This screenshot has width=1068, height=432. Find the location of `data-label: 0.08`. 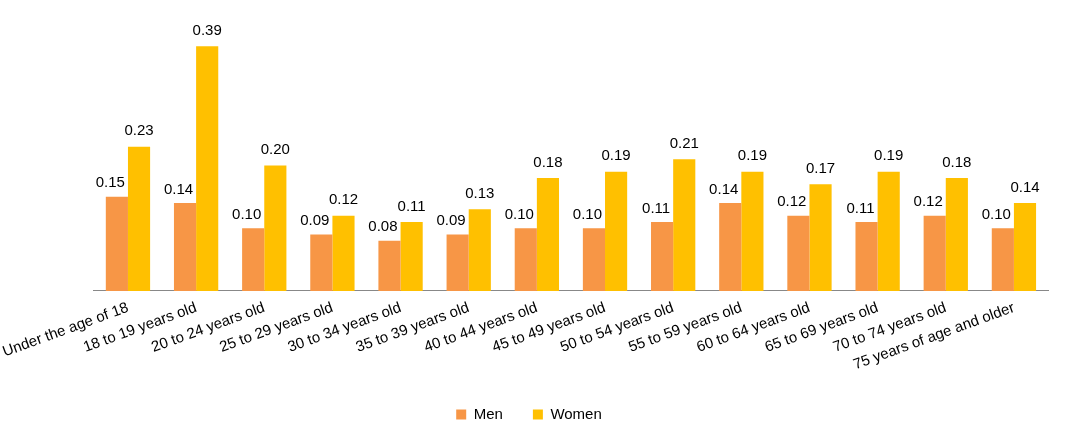

data-label: 0.08 is located at coordinates (383, 226).